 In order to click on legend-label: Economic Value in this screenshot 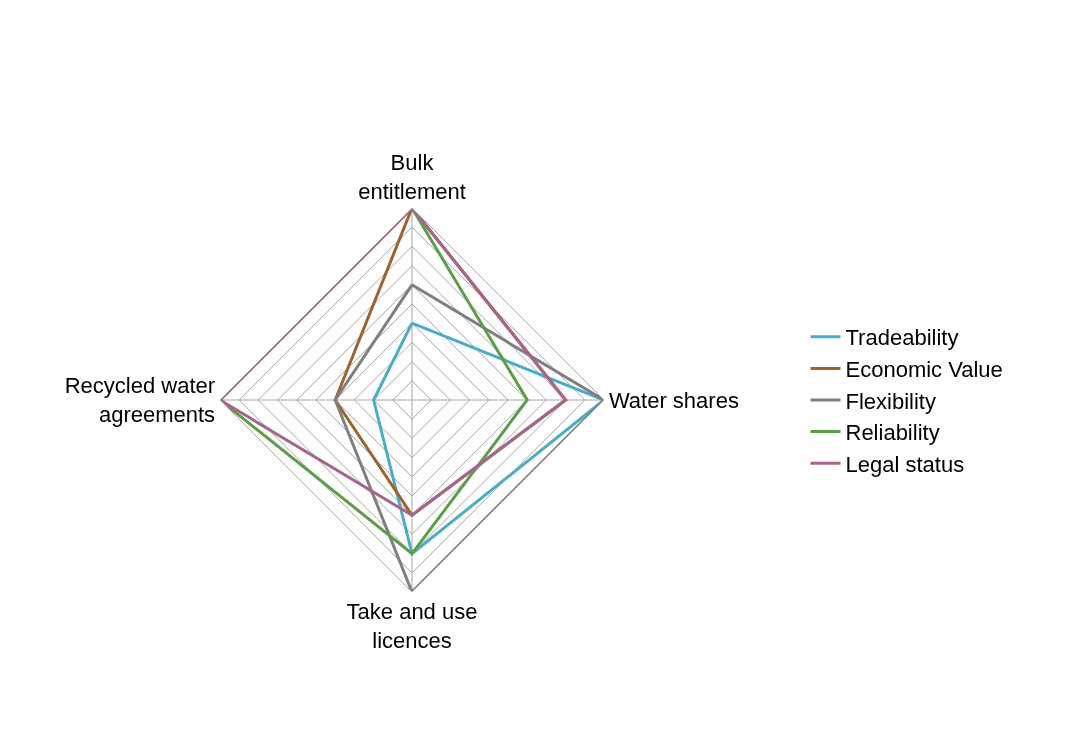, I will do `click(924, 369)`.